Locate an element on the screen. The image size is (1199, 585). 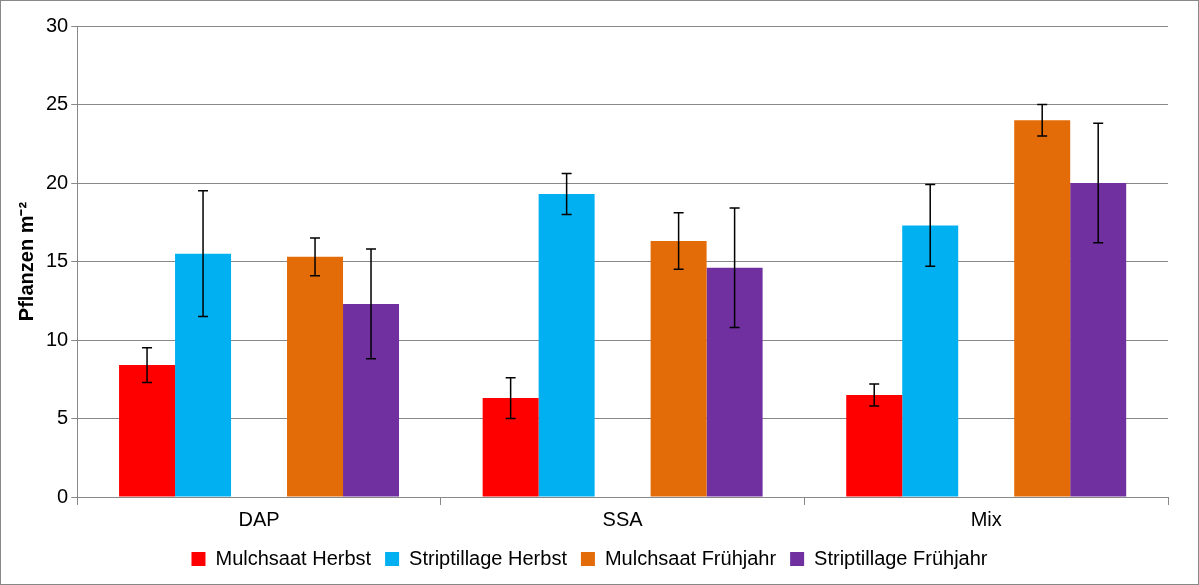
legend-label: Mulchsaat Herbst is located at coordinates (293, 557).